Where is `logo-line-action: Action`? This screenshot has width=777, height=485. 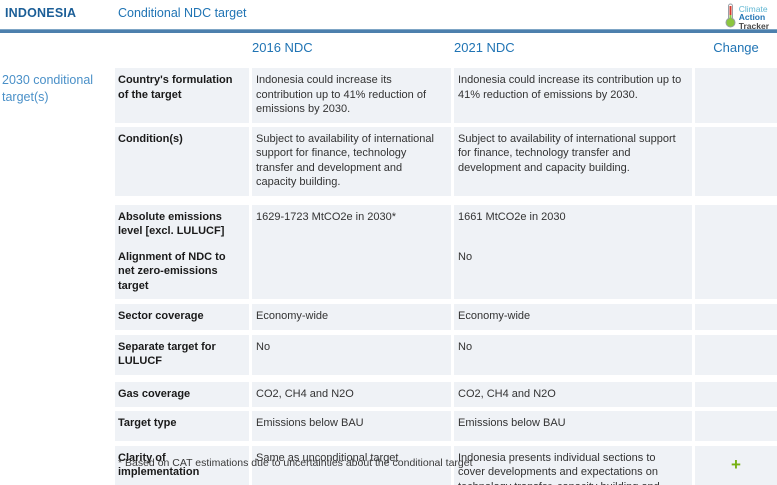 logo-line-action: Action is located at coordinates (752, 17).